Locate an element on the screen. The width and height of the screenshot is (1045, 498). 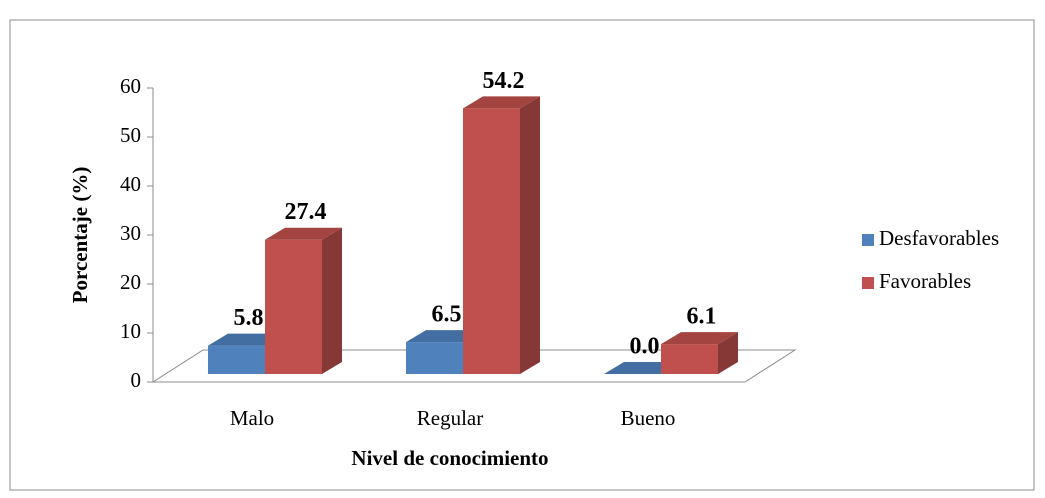
value-label: 6.1 is located at coordinates (702, 317).